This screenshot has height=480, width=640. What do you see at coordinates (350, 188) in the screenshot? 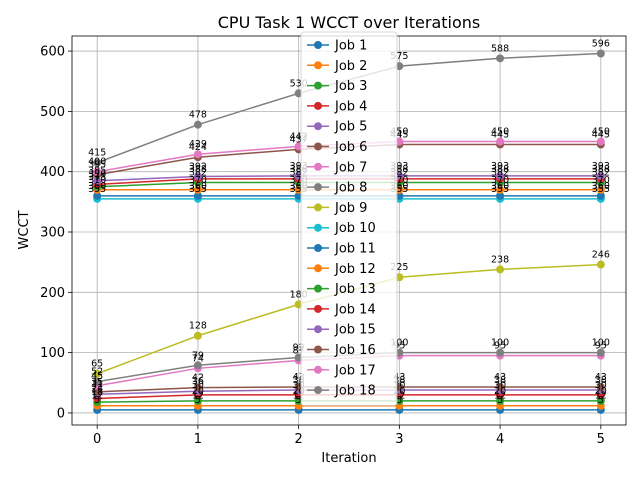
I see `legend-label: Job 8` at bounding box center [350, 188].